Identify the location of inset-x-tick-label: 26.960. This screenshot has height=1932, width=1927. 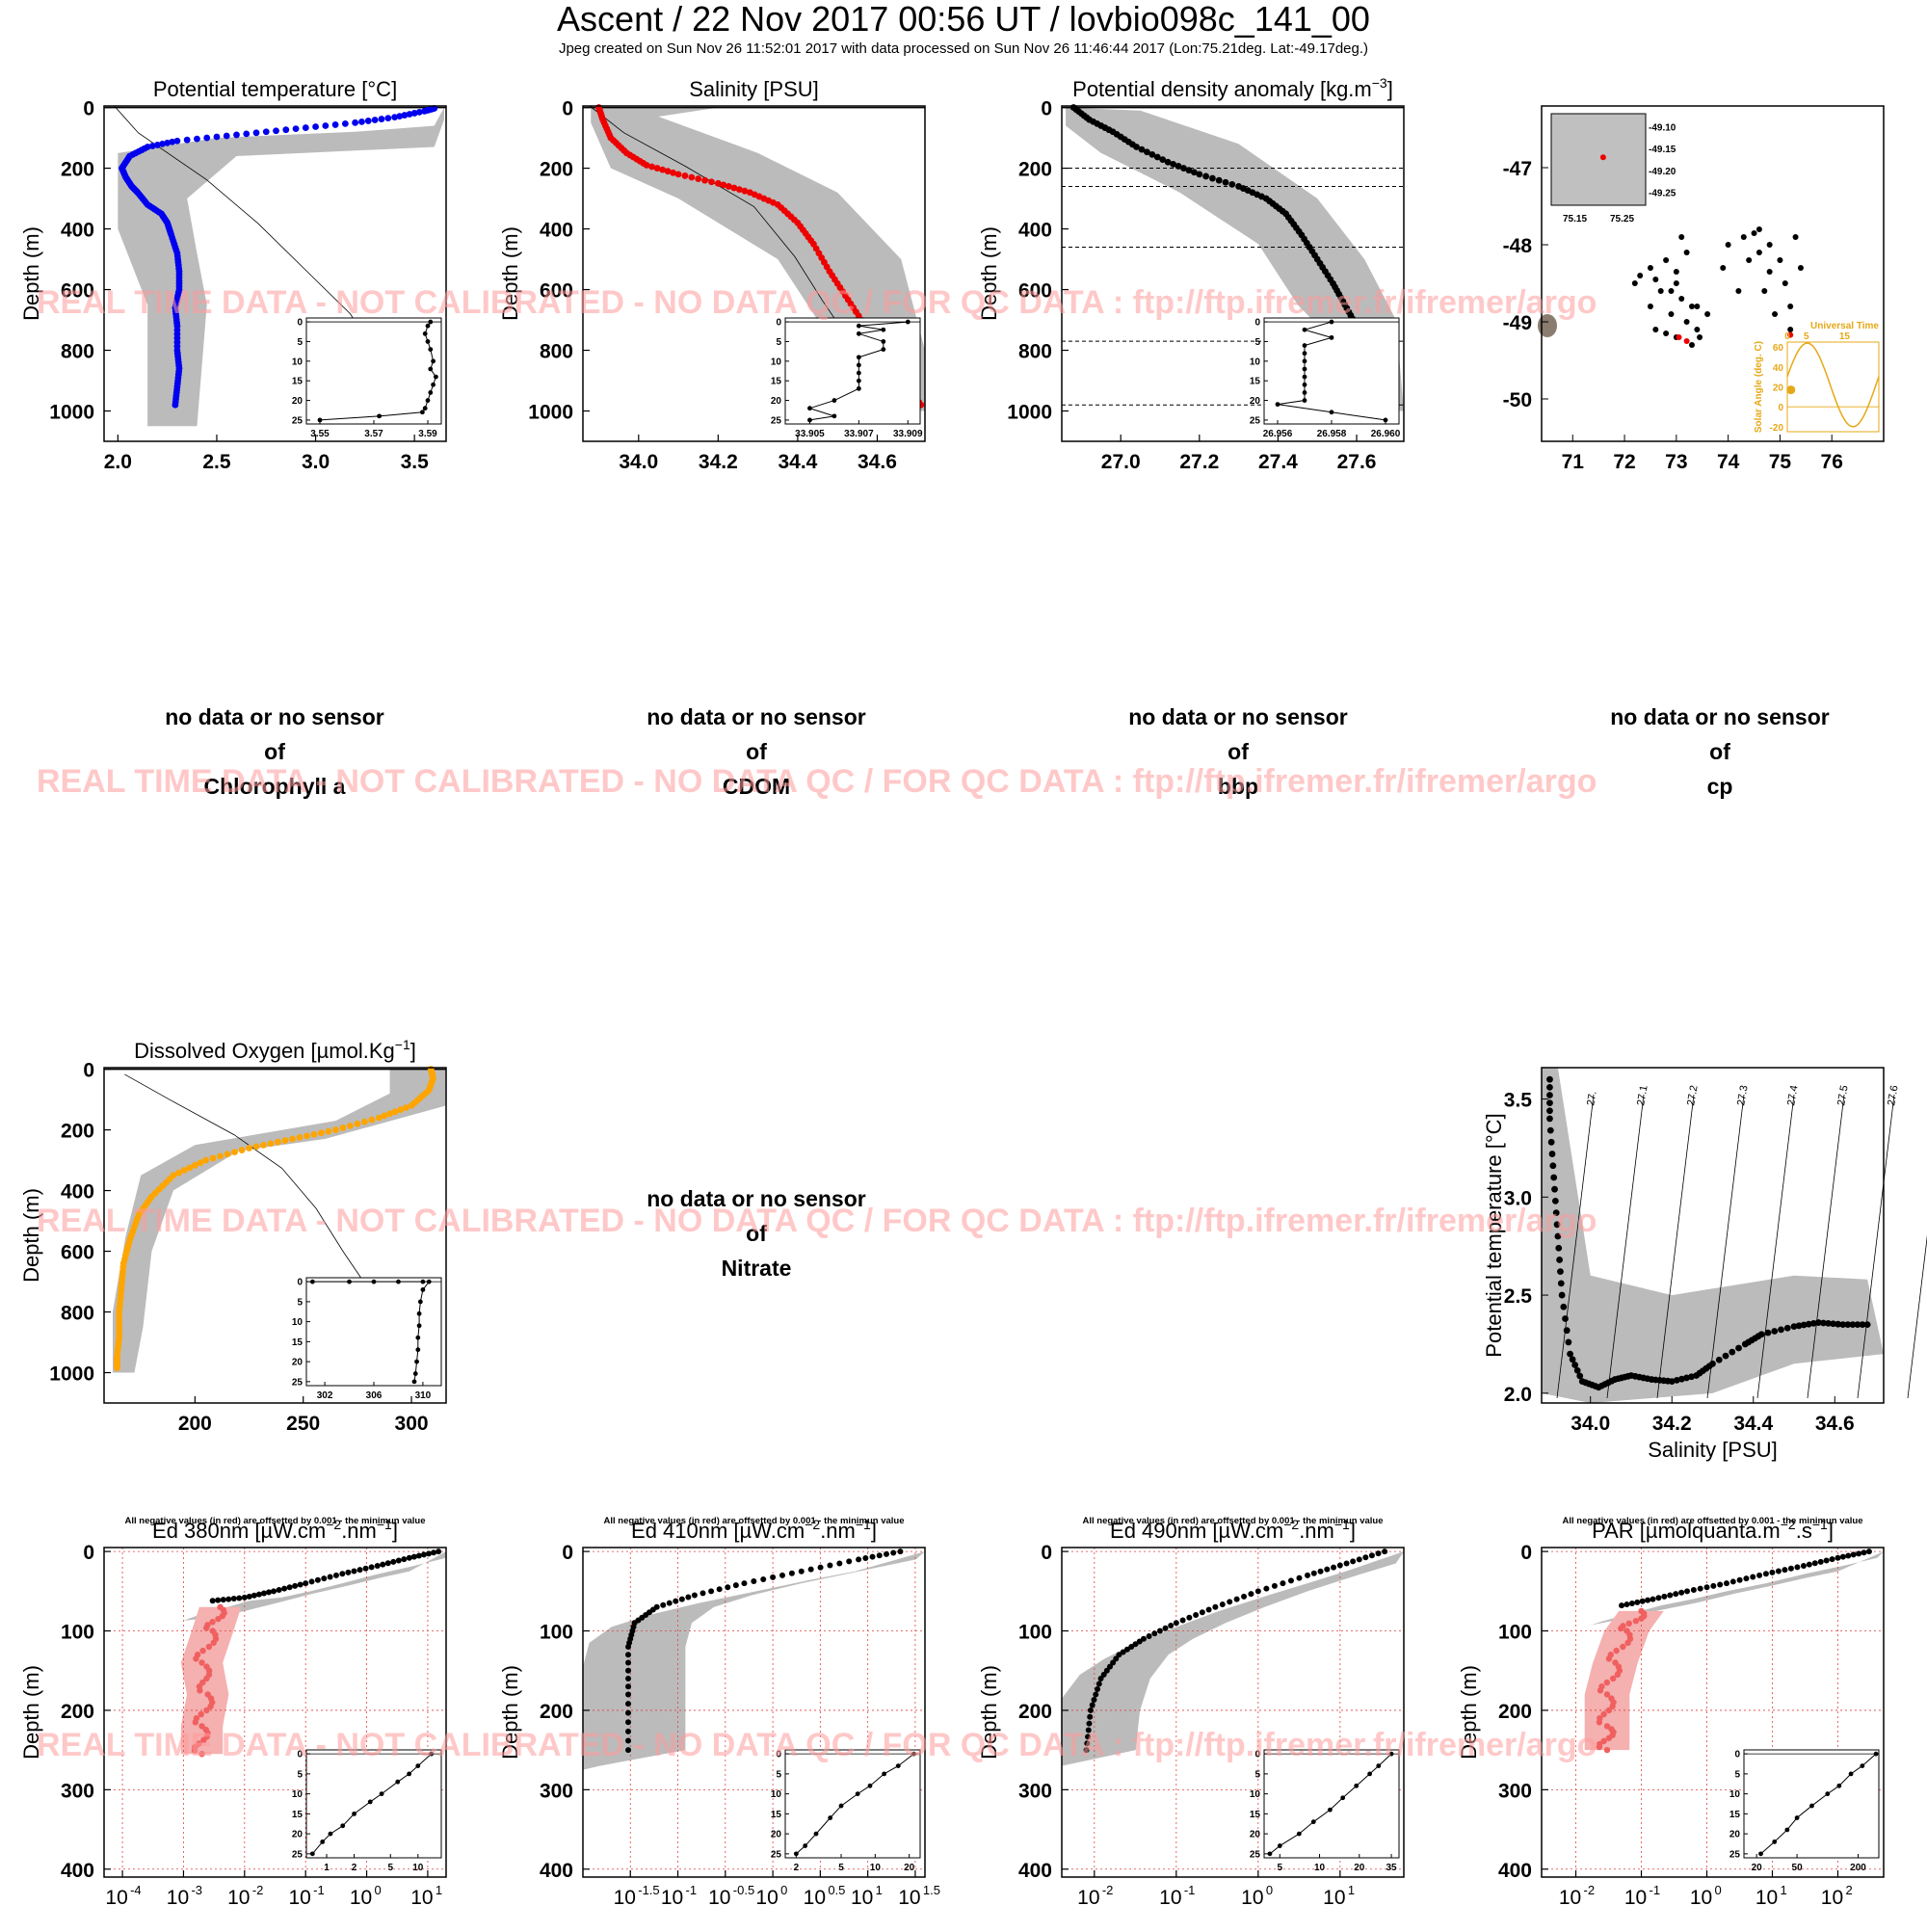
(1386, 434).